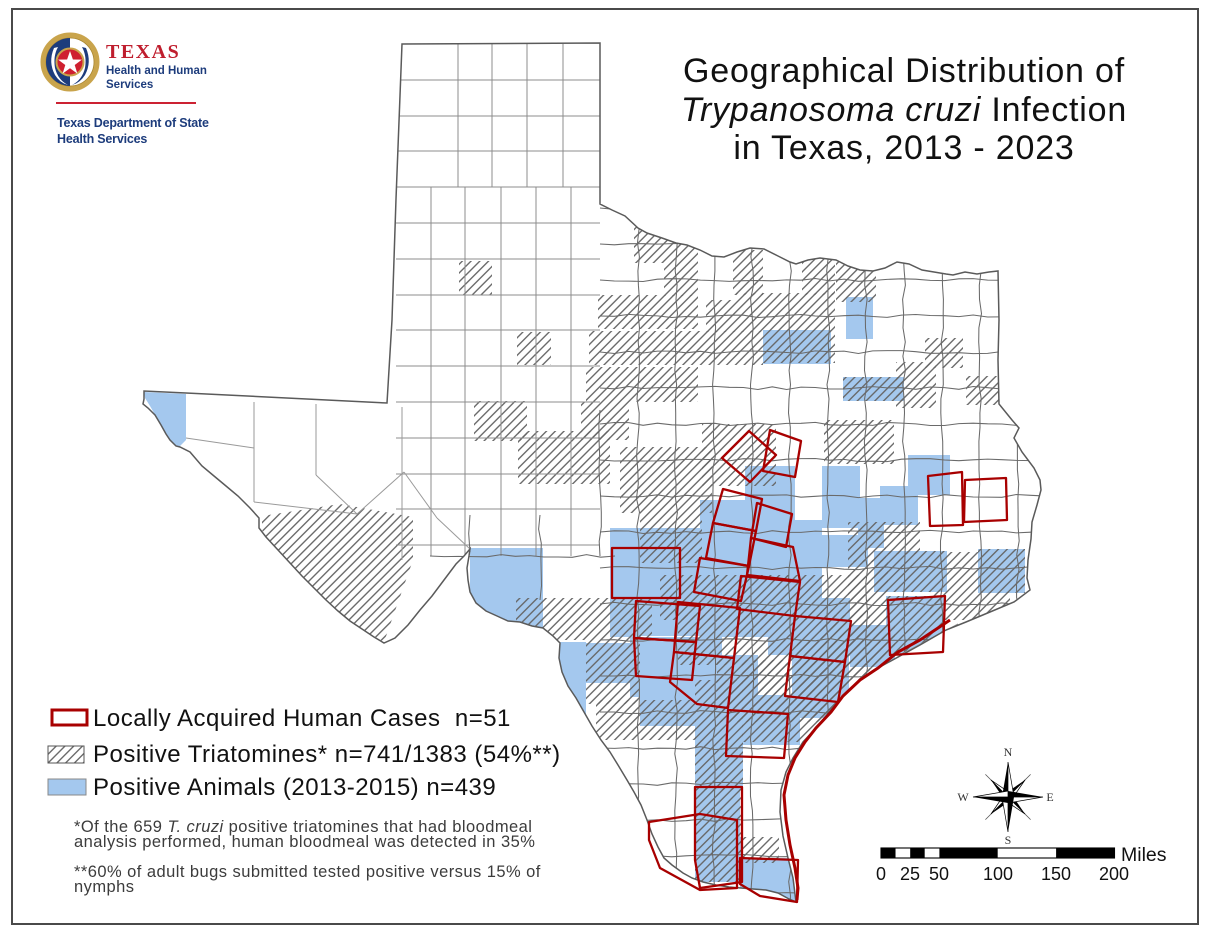 This screenshot has height=940, width=1210. I want to click on svg-text: Trypanosoma cruzi Infection, so click(904, 110).